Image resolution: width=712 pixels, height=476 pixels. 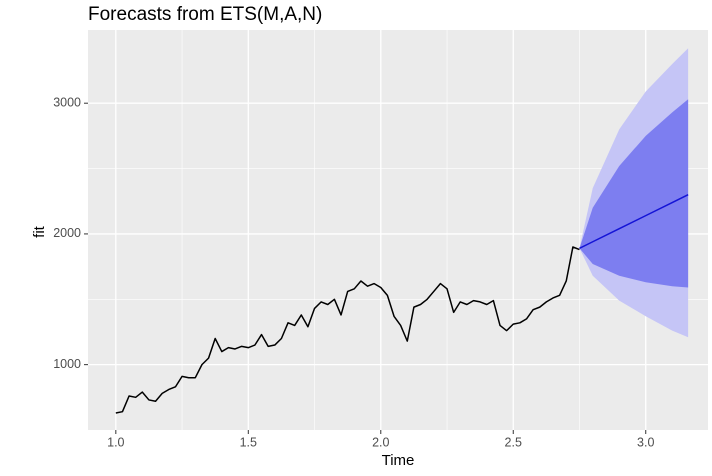 What do you see at coordinates (67, 364) in the screenshot?
I see `y-tick-label: 1000` at bounding box center [67, 364].